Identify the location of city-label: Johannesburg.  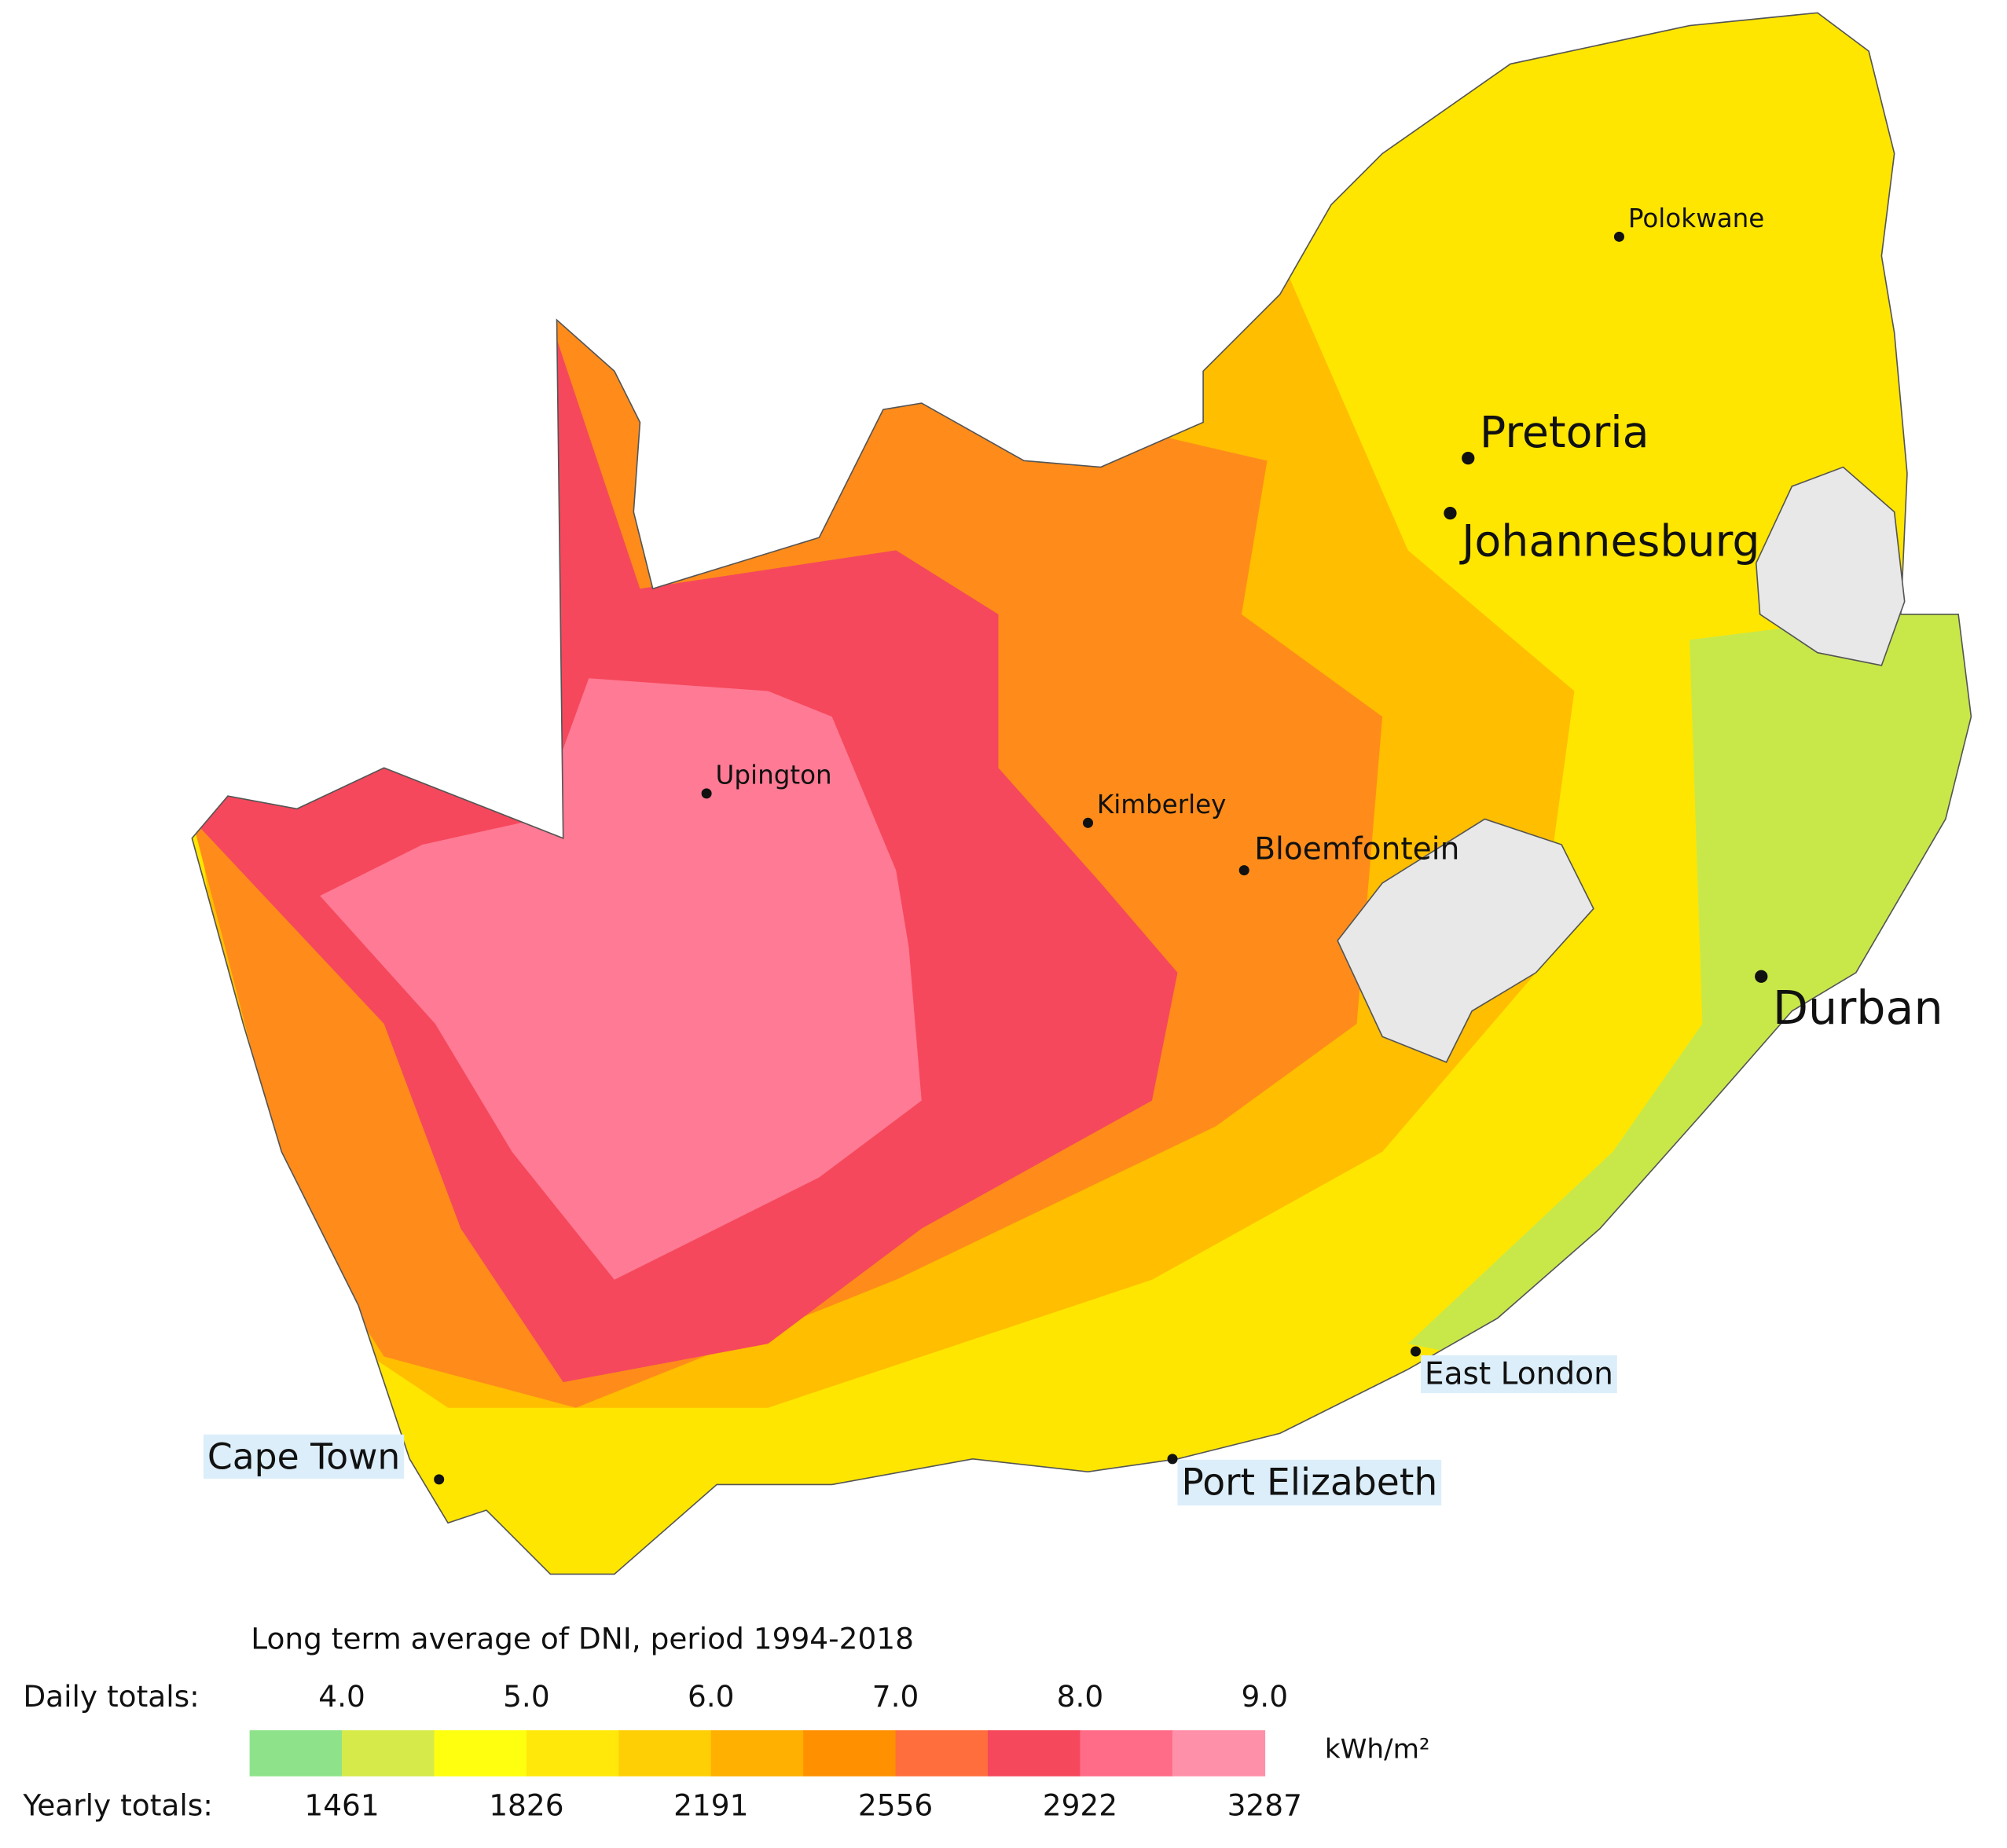
(1609, 541).